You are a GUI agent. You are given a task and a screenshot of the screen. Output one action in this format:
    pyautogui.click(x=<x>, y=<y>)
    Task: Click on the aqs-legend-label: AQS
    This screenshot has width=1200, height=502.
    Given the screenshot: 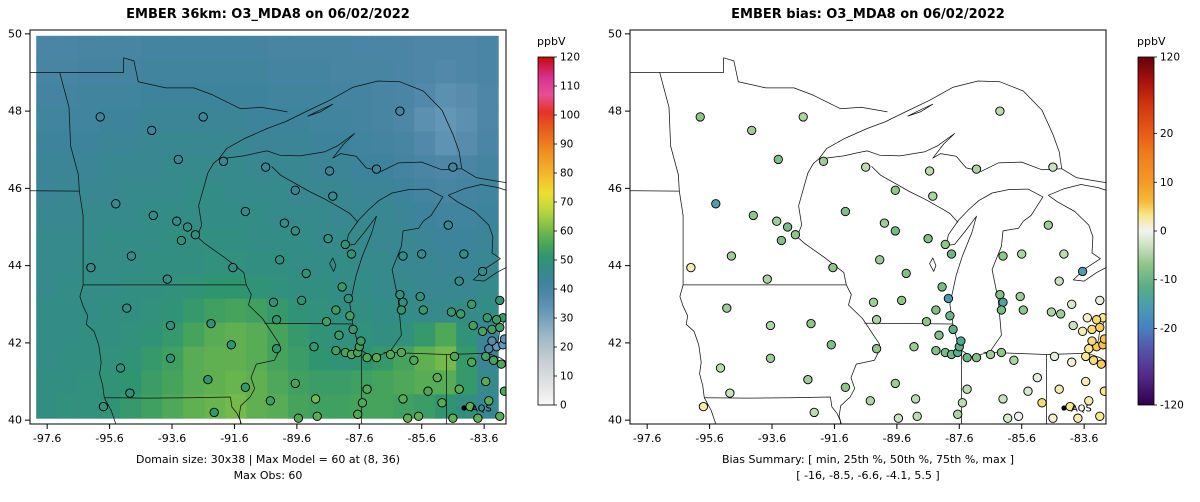 What is the action you would take?
    pyautogui.click(x=1081, y=409)
    